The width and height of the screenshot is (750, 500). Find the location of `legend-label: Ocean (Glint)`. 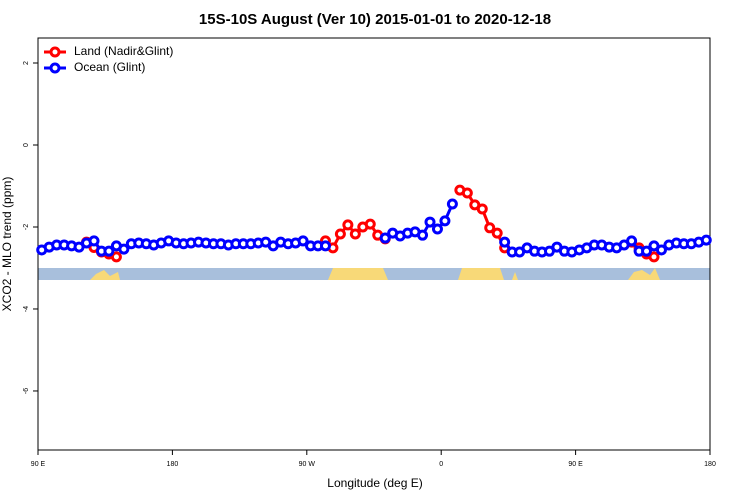

legend-label: Ocean (Glint) is located at coordinates (109, 67).